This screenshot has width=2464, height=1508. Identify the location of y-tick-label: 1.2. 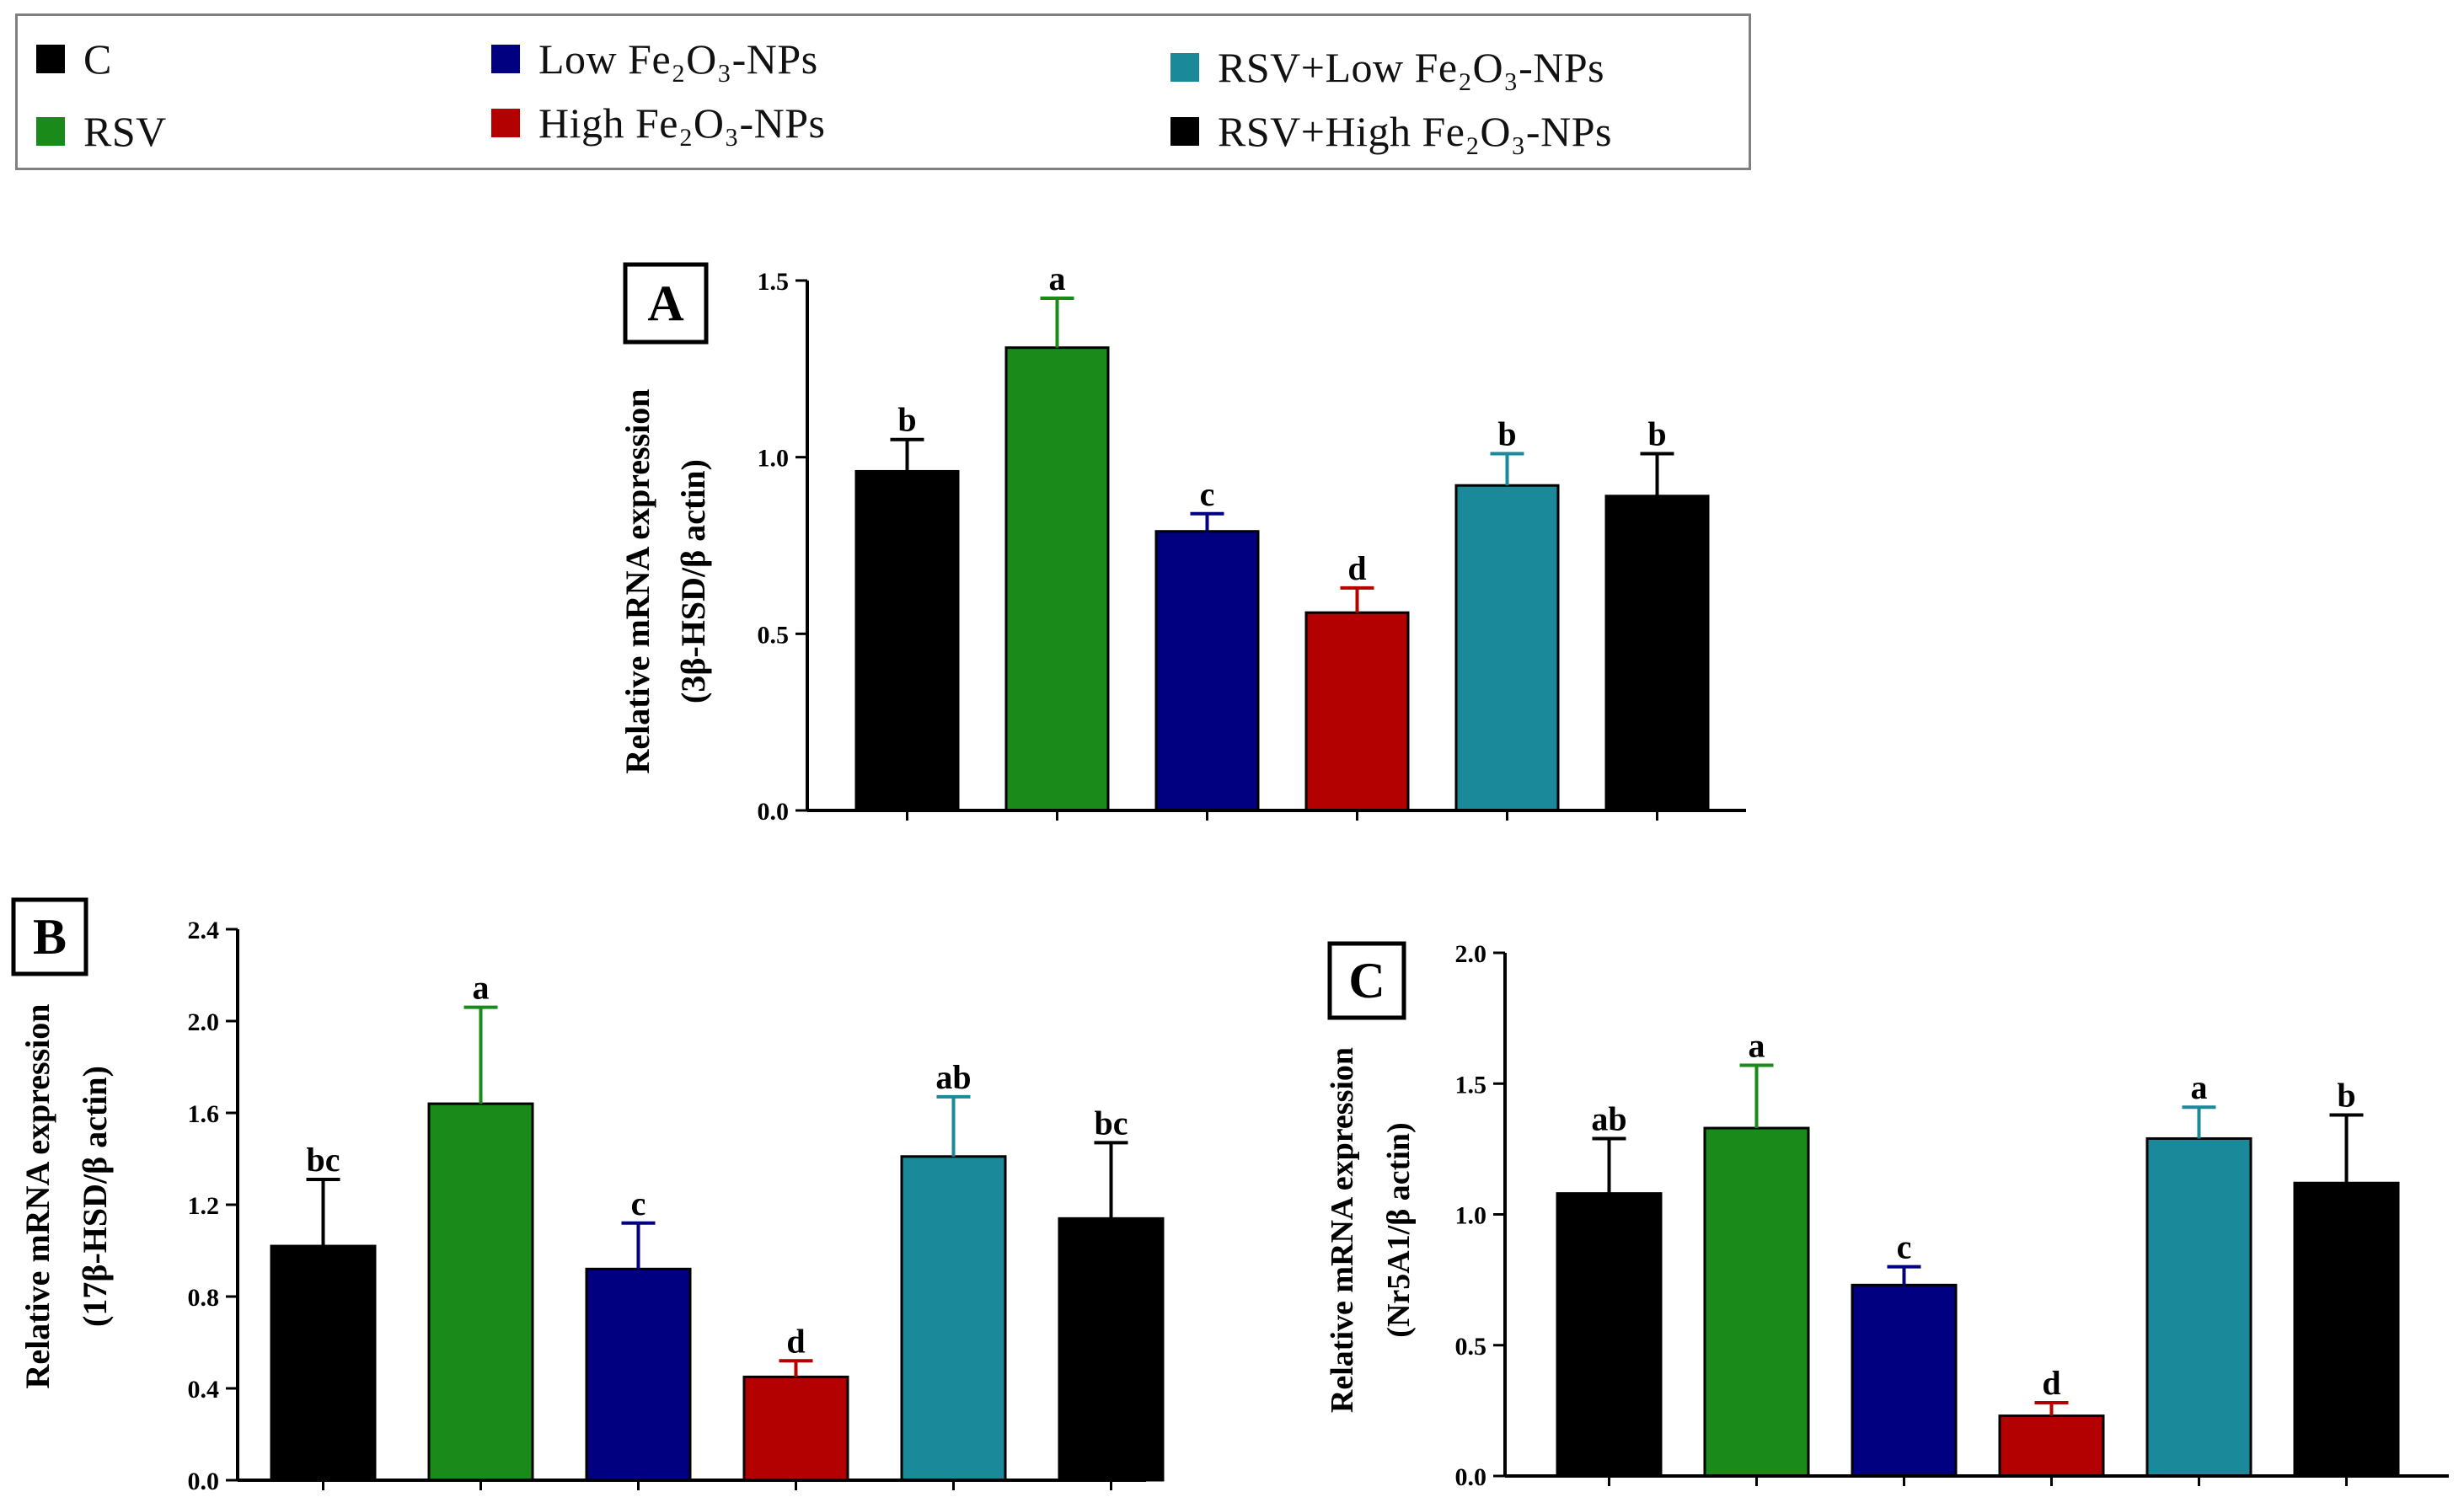
(204, 1206).